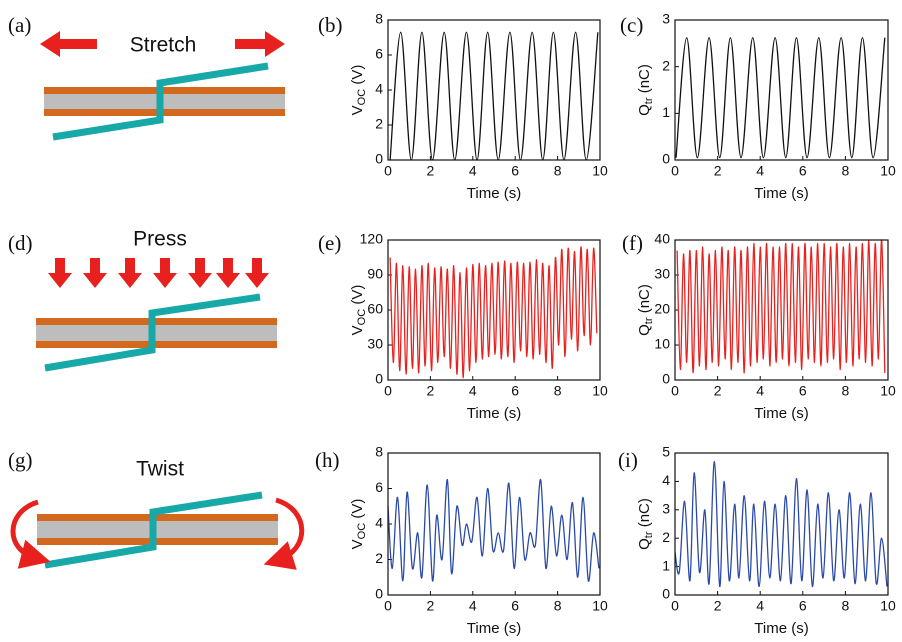 Image resolution: width=902 pixels, height=642 pixels. I want to click on chart-panel: (i) 0 2 4 6 8 10 0 1 2 3 4 5 Time (s) Qtr (nC), so click(757, 540).